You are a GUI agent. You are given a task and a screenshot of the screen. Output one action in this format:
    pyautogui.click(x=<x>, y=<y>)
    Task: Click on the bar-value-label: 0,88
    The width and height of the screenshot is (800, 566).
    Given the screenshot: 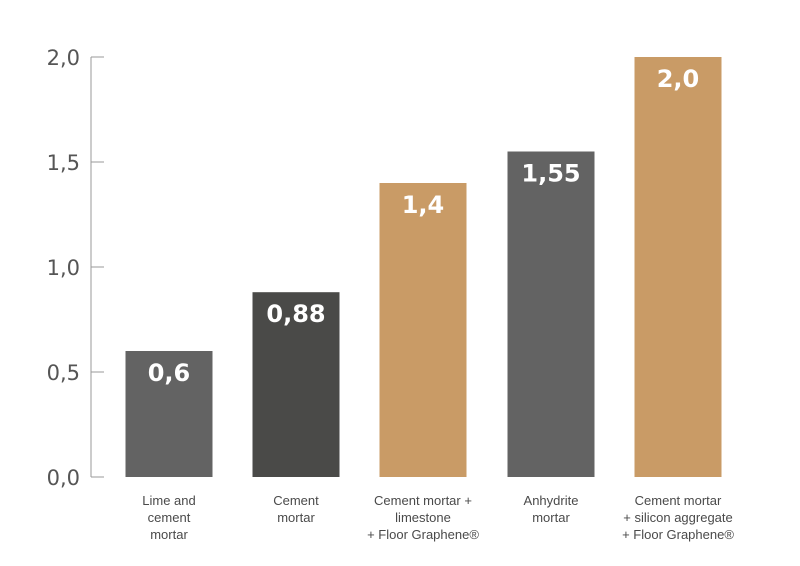 What is the action you would take?
    pyautogui.click(x=295, y=314)
    